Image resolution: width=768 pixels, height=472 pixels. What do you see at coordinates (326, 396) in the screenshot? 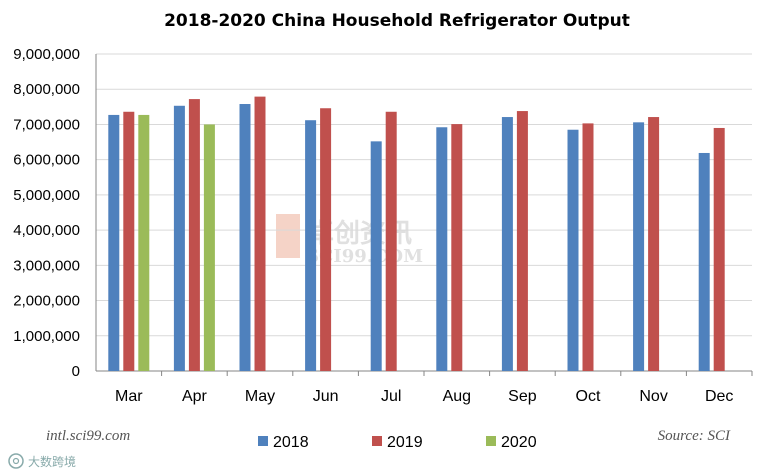
I see `x-tick-label: Jun` at bounding box center [326, 396].